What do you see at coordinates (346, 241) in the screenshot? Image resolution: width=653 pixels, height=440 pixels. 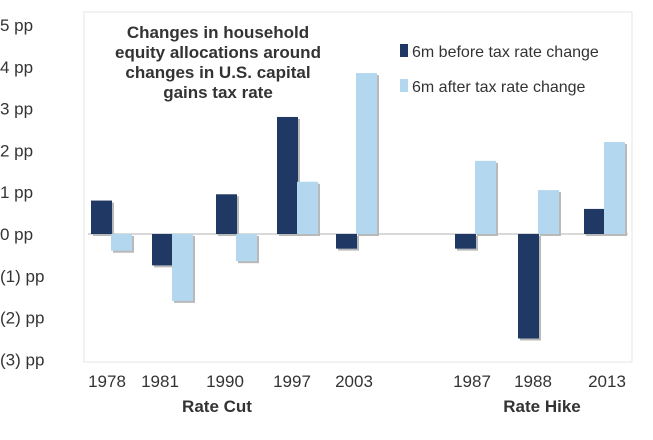 I see `bar-before-2003` at bounding box center [346, 241].